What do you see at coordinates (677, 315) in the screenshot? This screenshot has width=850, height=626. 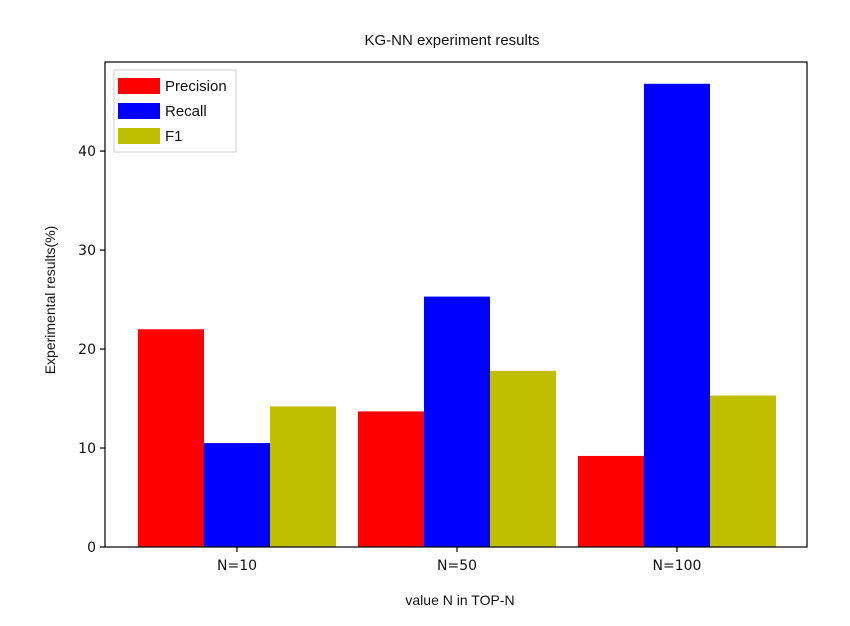 I see `bar-recall-n100` at bounding box center [677, 315].